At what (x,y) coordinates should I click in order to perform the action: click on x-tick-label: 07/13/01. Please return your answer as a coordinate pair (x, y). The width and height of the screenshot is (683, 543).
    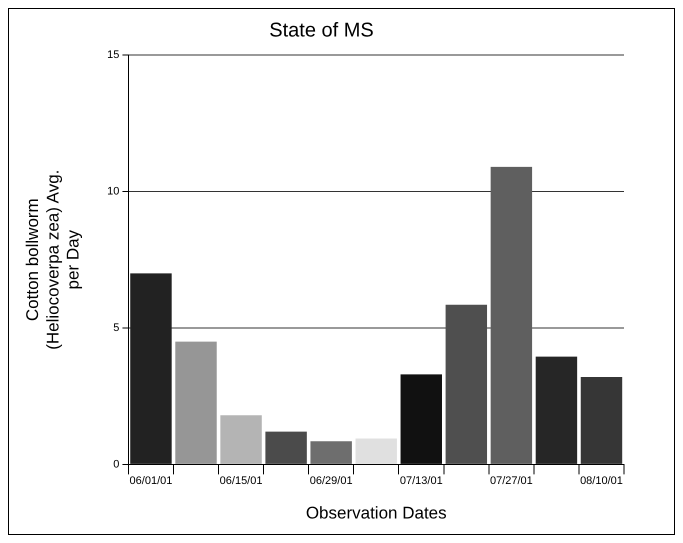
    Looking at the image, I should click on (421, 481).